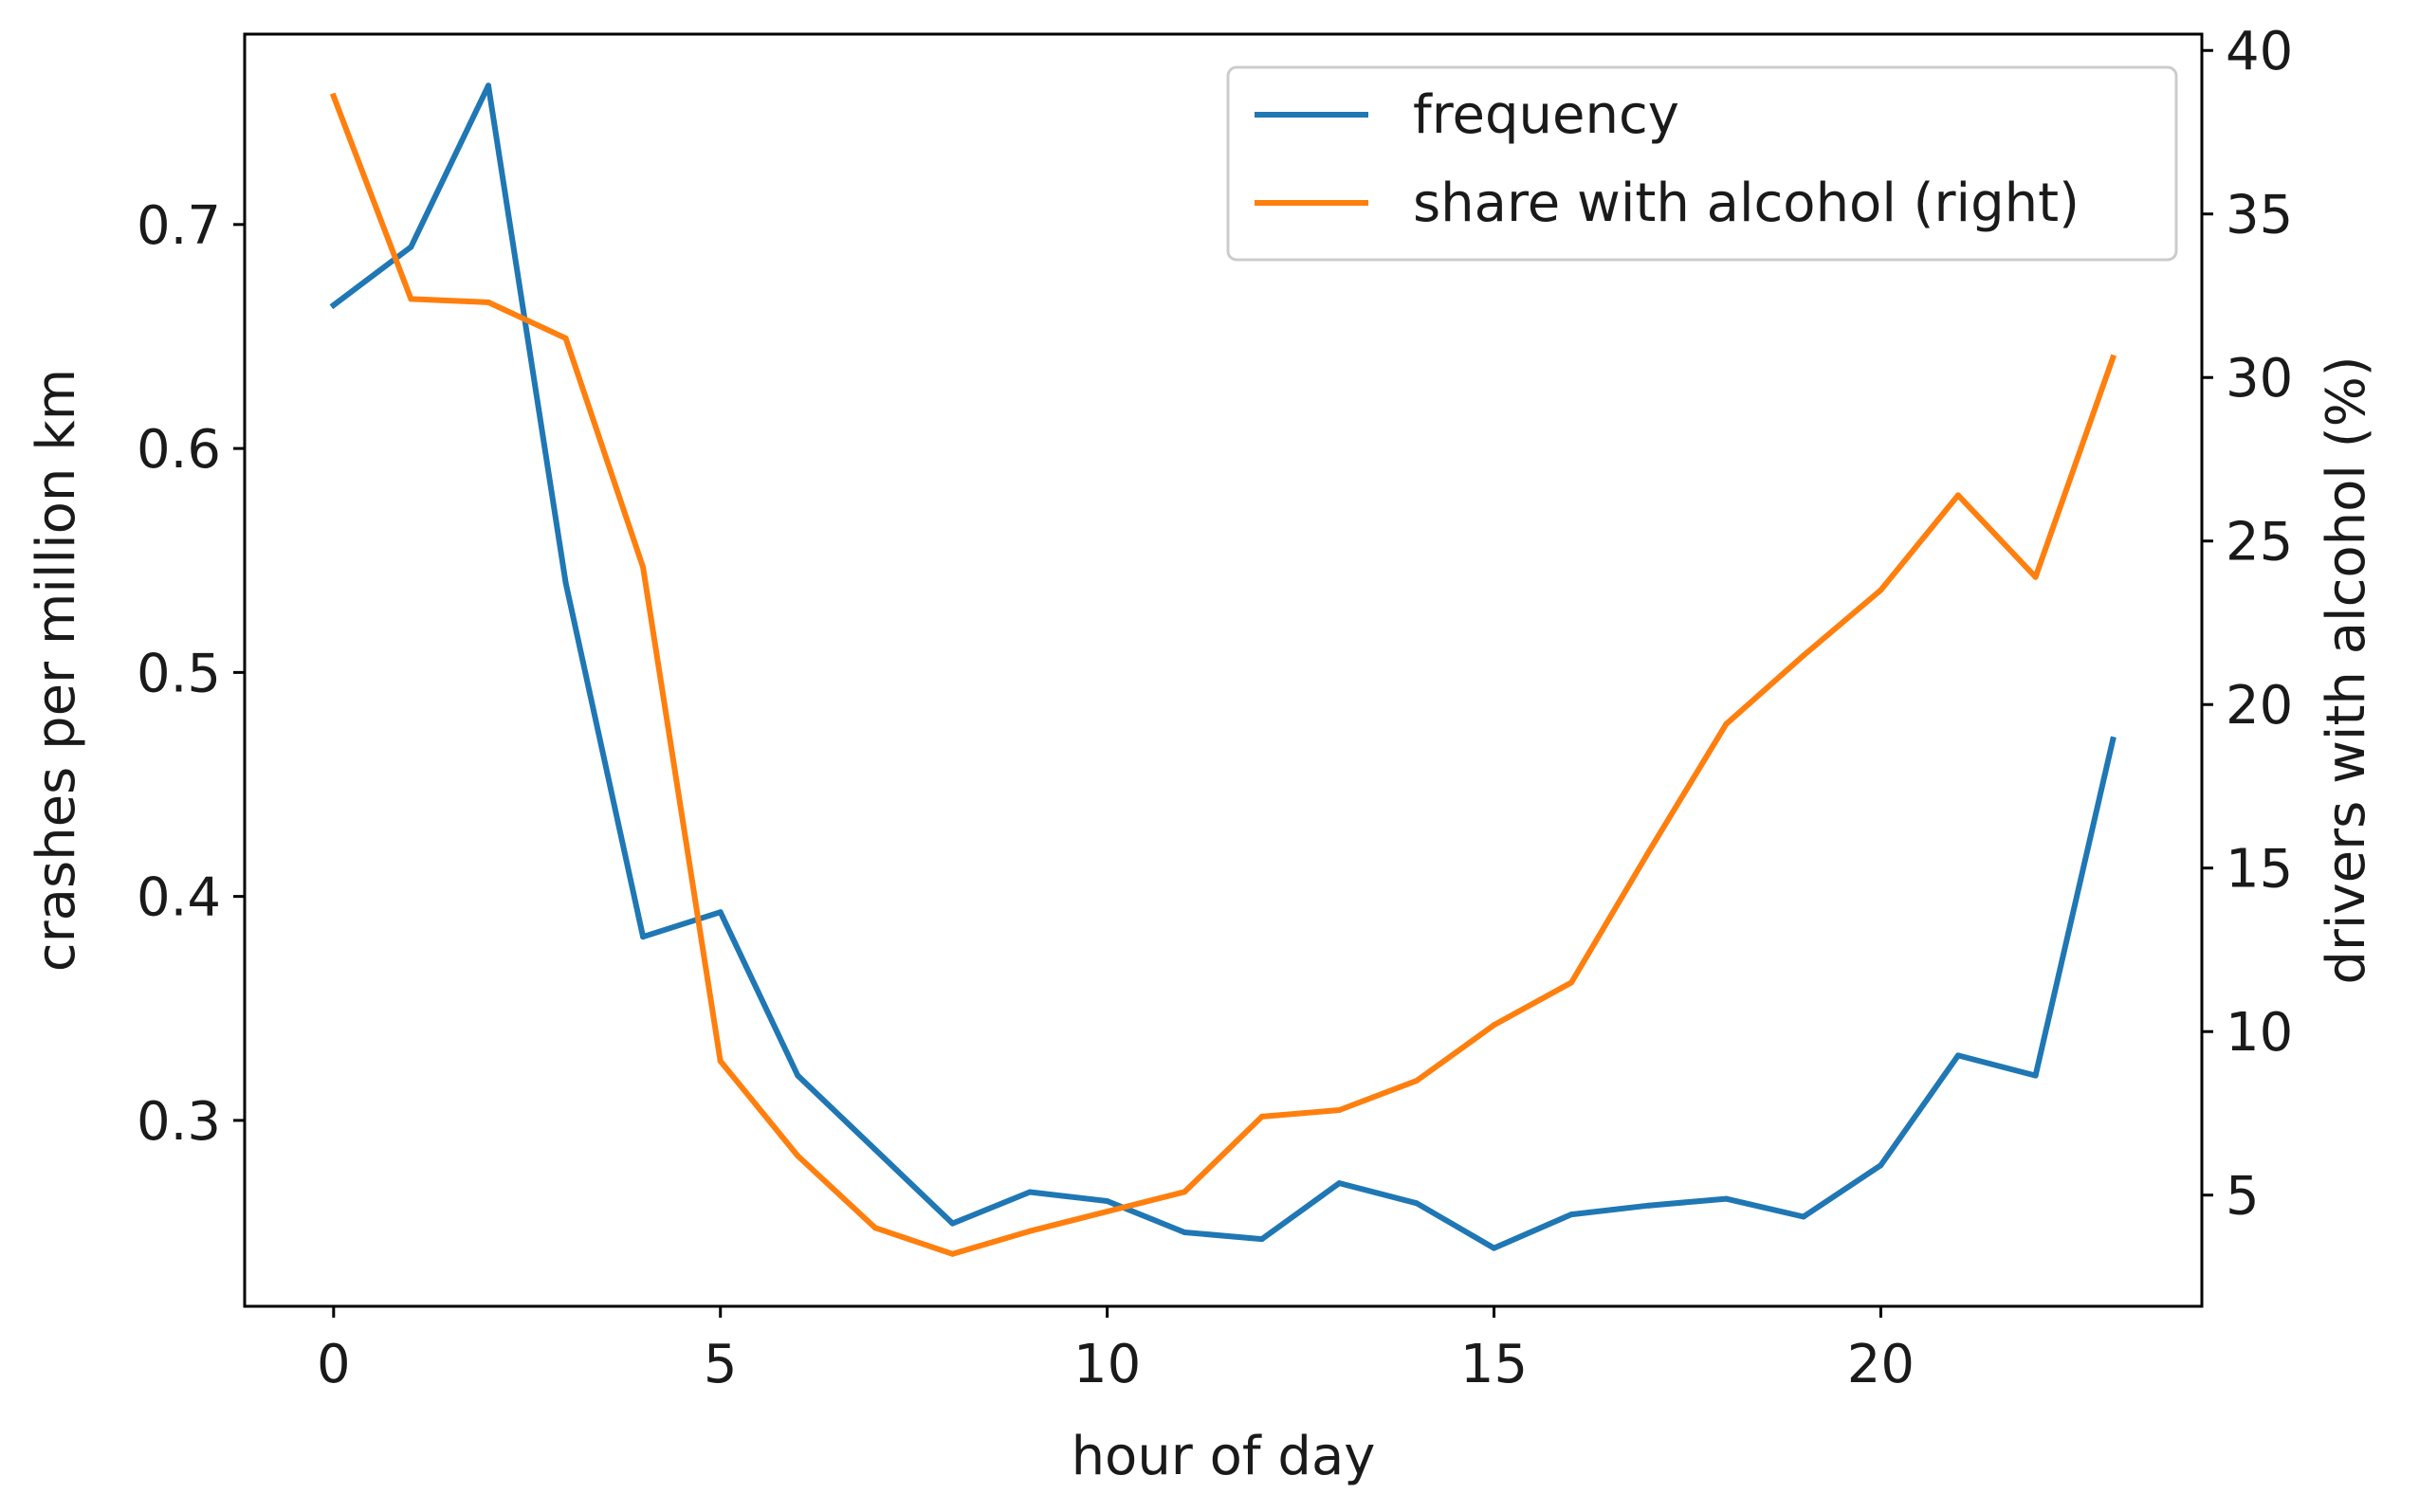 The height and width of the screenshot is (1512, 2419). Describe the element at coordinates (2259, 52) in the screenshot. I see `y-right-tick-label-40: 40` at that location.